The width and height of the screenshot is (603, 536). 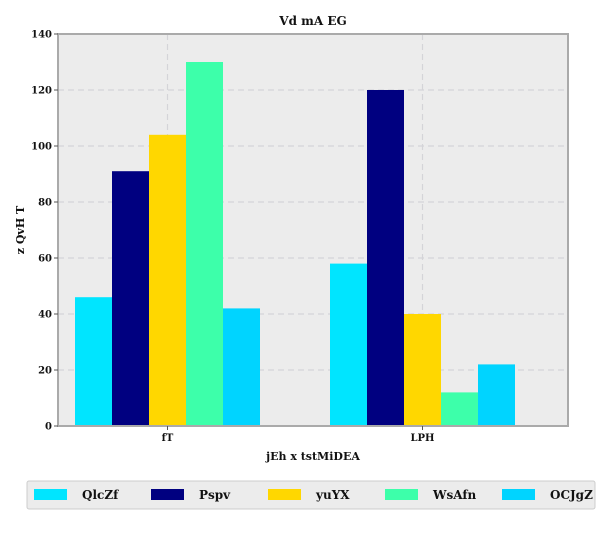 I want to click on y-axis-label: z QvH T, so click(x=20, y=229).